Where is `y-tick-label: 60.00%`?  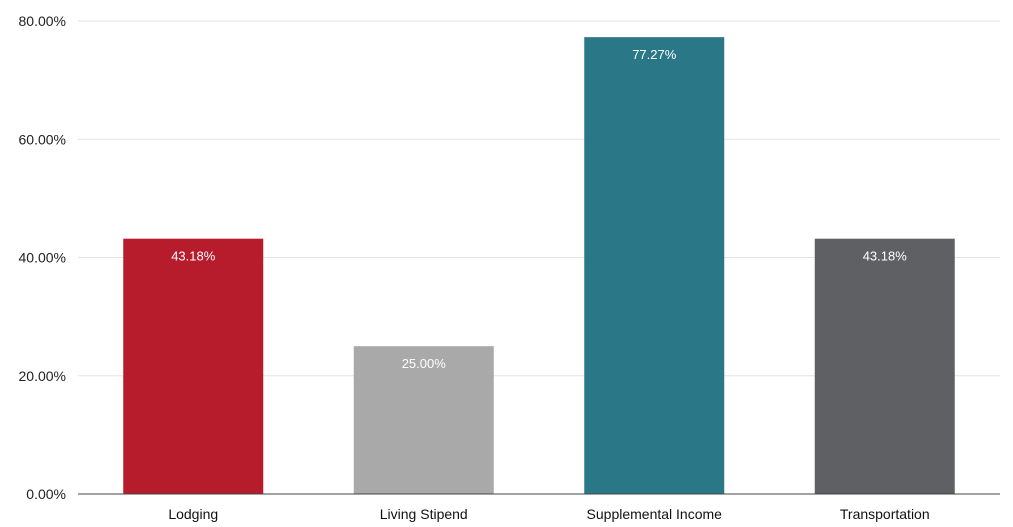 y-tick-label: 60.00% is located at coordinates (42, 139).